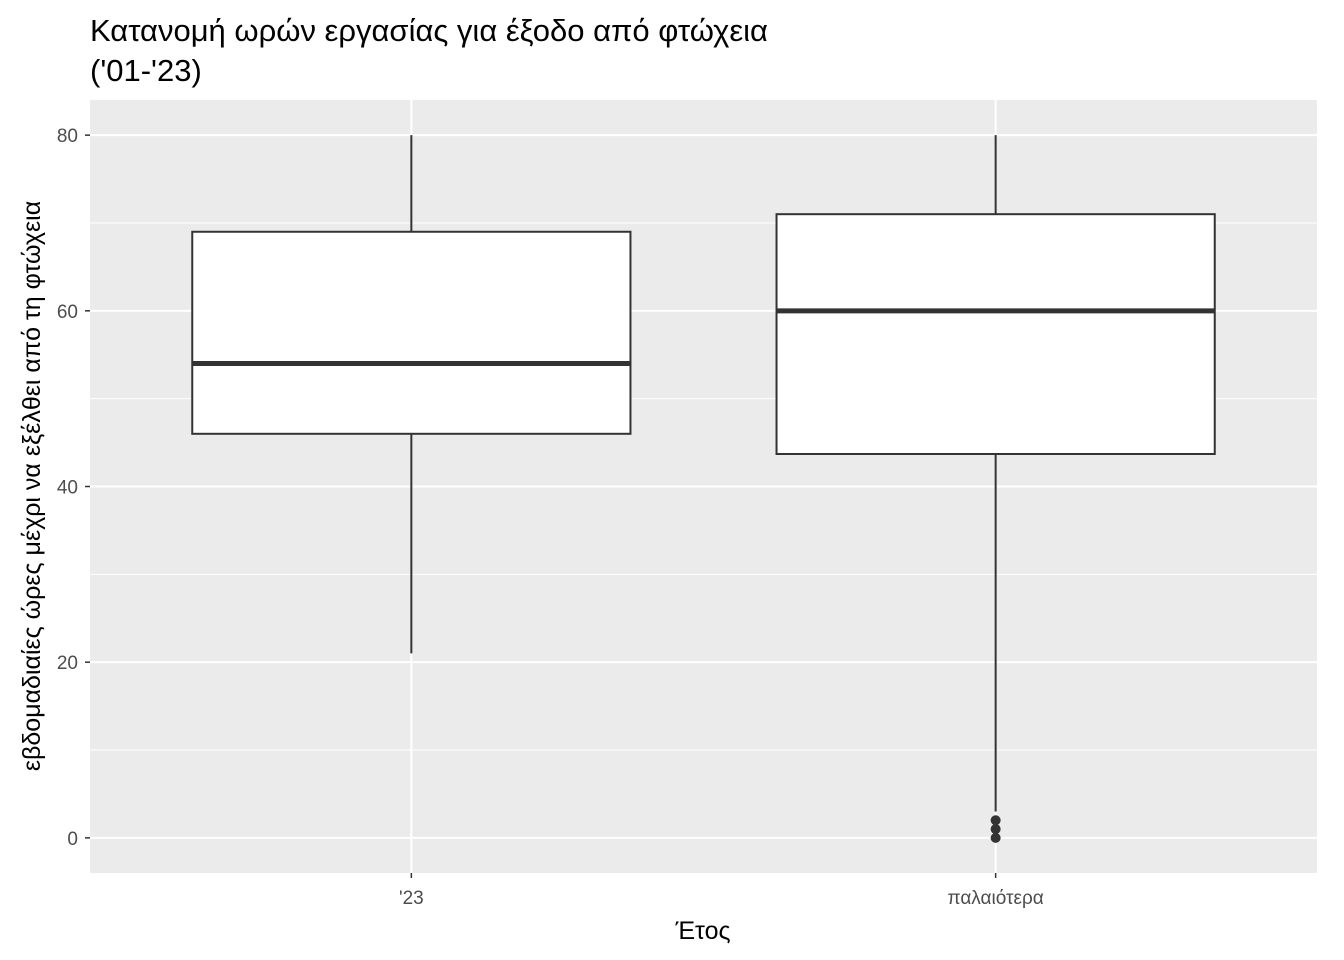 This screenshot has width=1344, height=960. What do you see at coordinates (67, 312) in the screenshot?
I see `y-tick-label: 60` at bounding box center [67, 312].